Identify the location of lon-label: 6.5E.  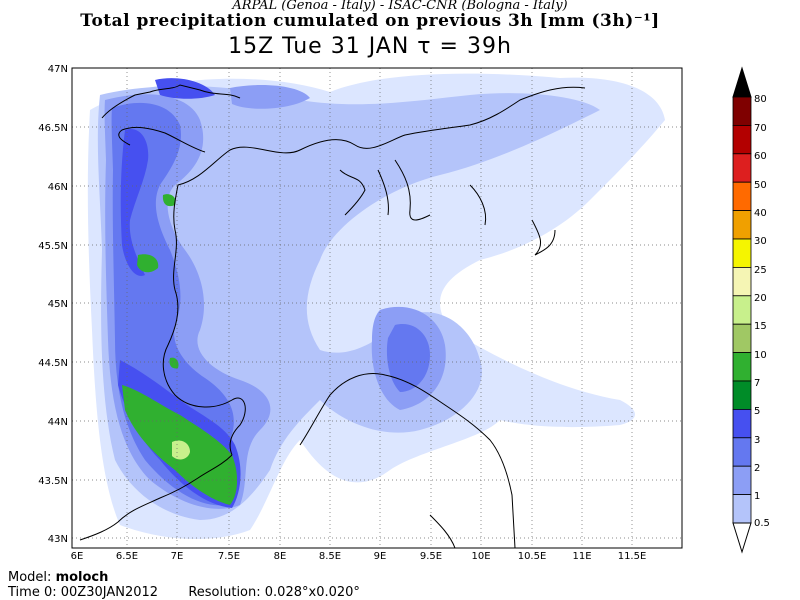
(127, 556).